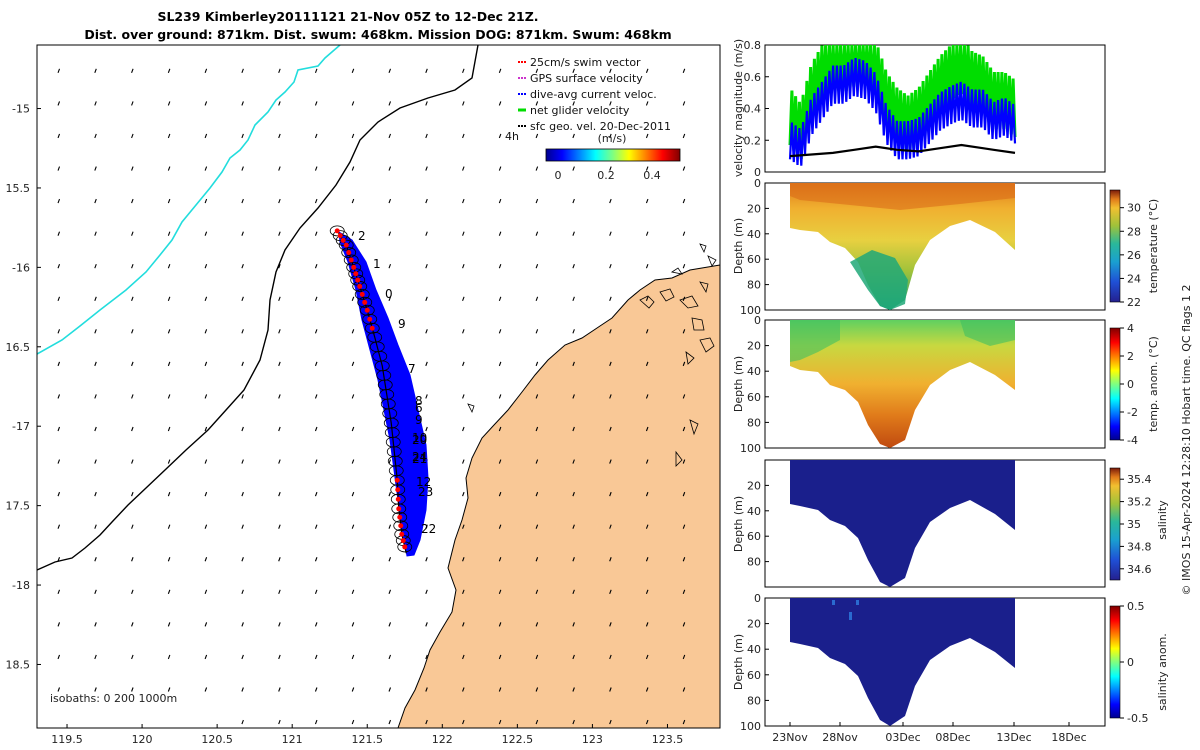 The height and width of the screenshot is (750, 1200). What do you see at coordinates (425, 492) in the screenshot?
I see `waypoint-label-13: 23` at bounding box center [425, 492].